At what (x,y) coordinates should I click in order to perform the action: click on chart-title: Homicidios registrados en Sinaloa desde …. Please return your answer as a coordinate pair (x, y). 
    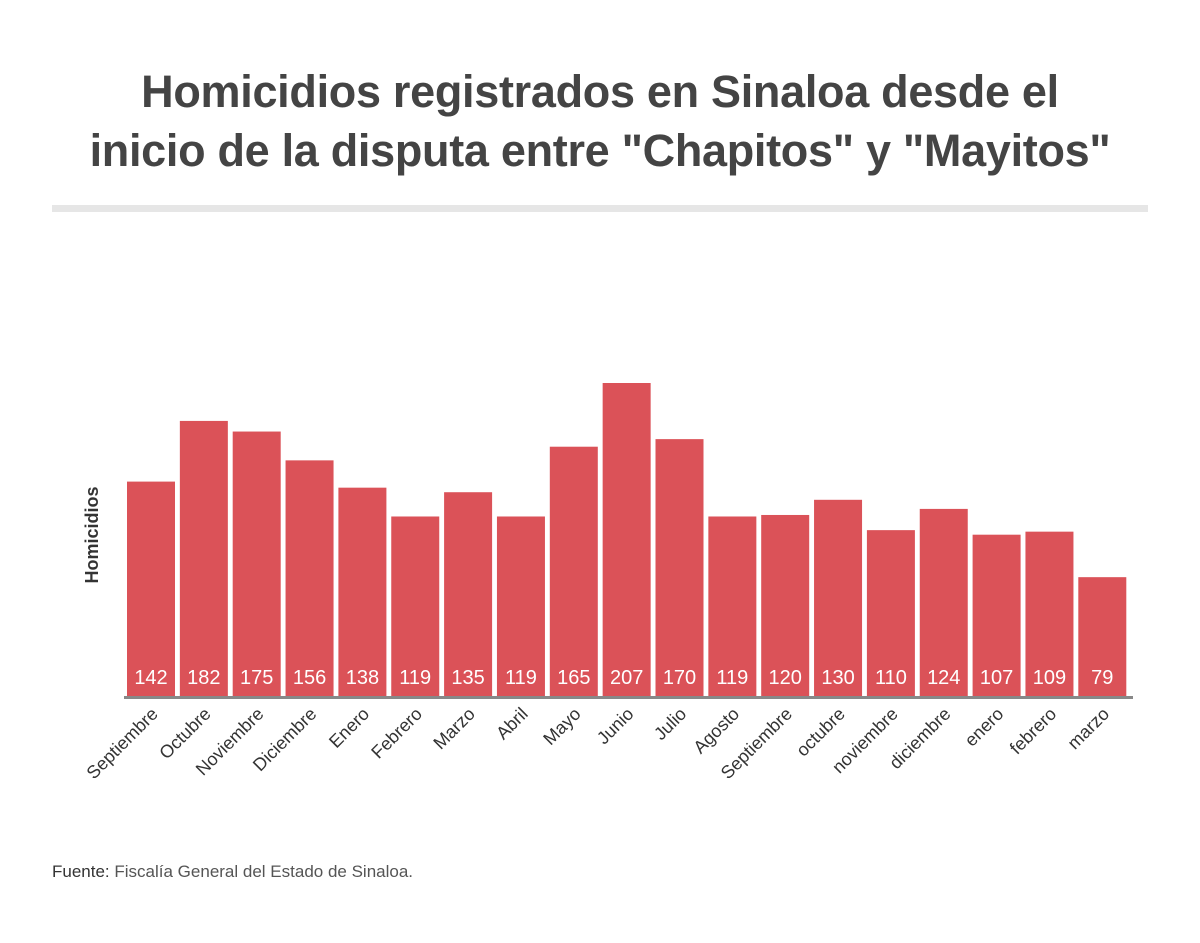
    Looking at the image, I should click on (600, 121).